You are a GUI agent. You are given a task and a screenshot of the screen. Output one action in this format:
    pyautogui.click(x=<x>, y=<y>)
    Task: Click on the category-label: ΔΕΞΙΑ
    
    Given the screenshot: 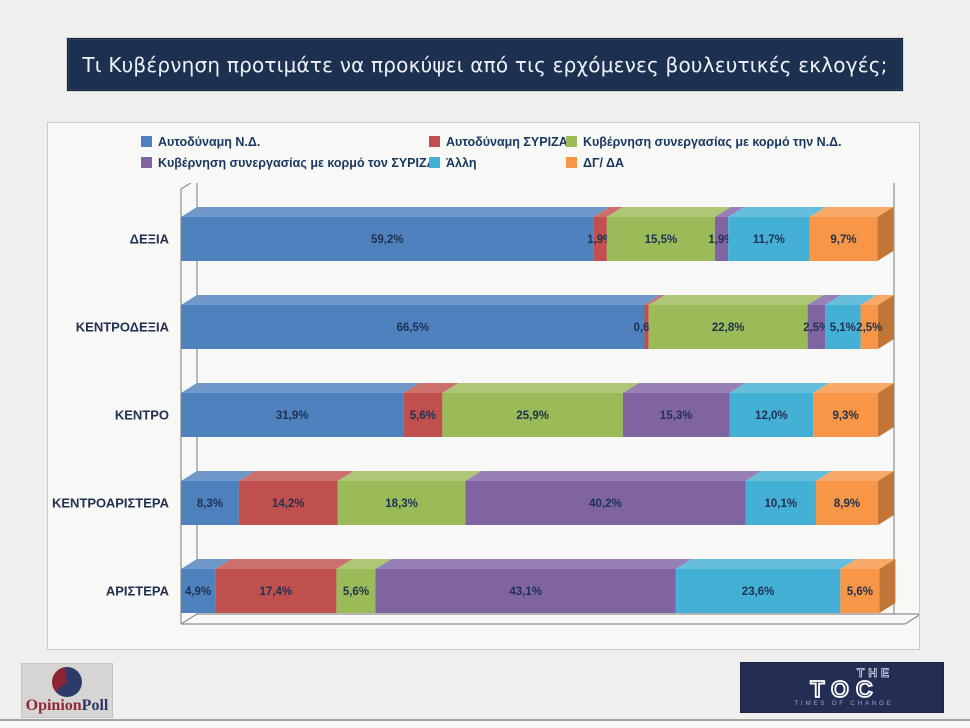 What is the action you would take?
    pyautogui.click(x=150, y=239)
    